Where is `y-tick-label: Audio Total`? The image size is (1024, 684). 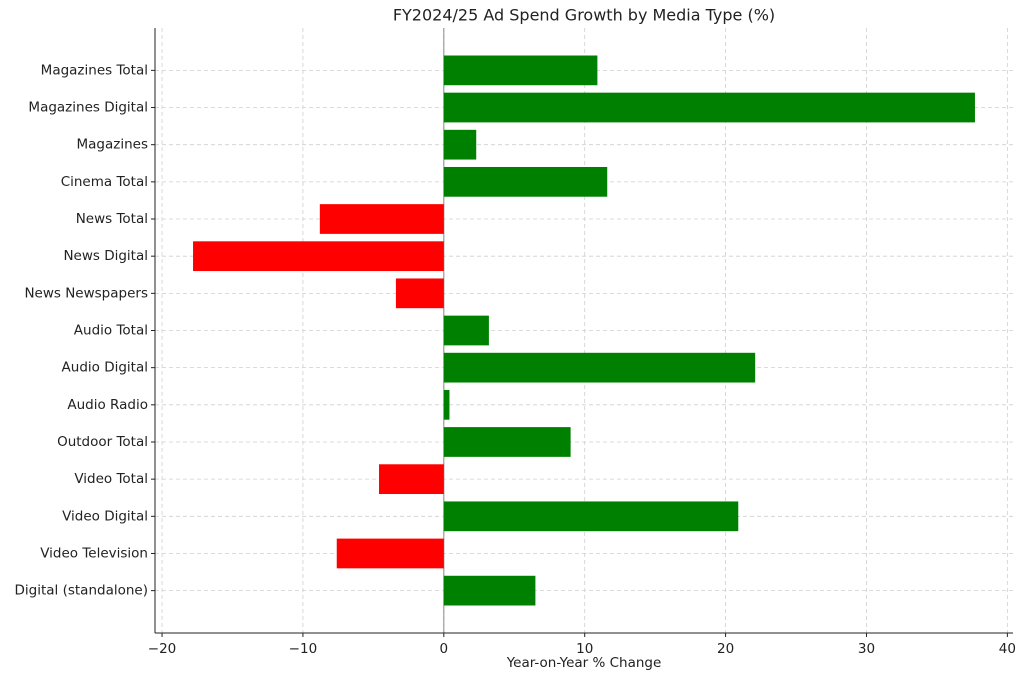 y-tick-label: Audio Total is located at coordinates (111, 331).